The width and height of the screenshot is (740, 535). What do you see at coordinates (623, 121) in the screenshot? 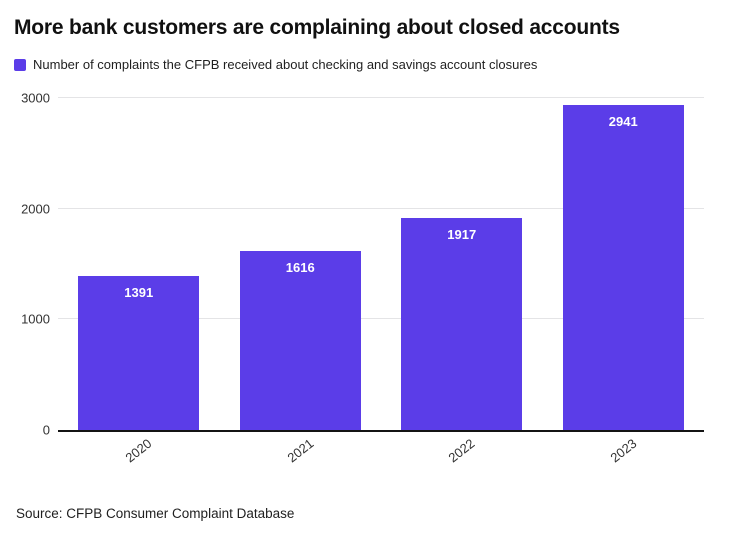
I see `bar-value-label: 2941` at bounding box center [623, 121].